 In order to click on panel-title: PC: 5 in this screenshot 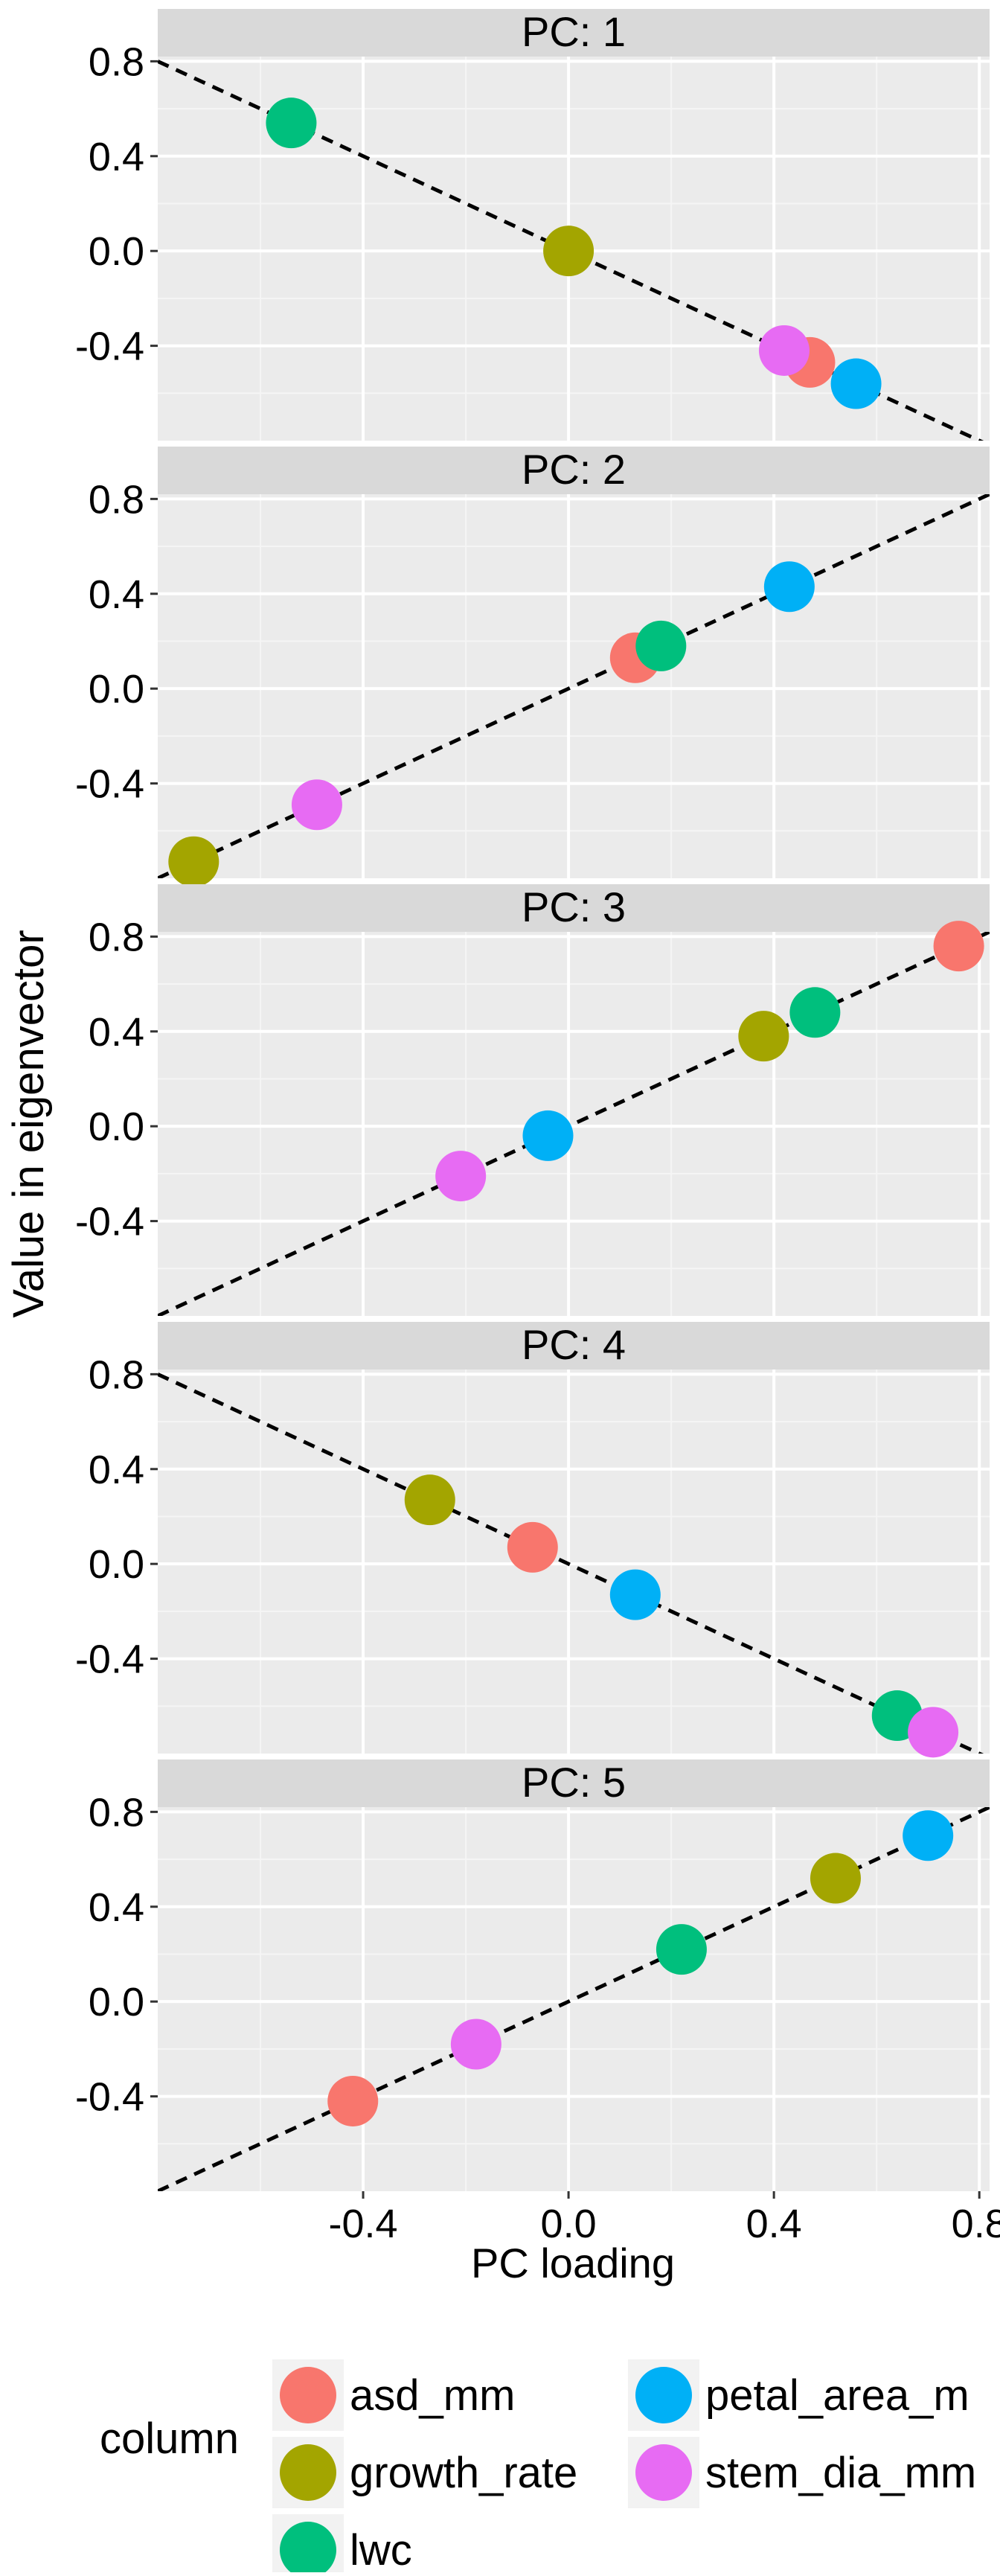, I will do `click(574, 1782)`.